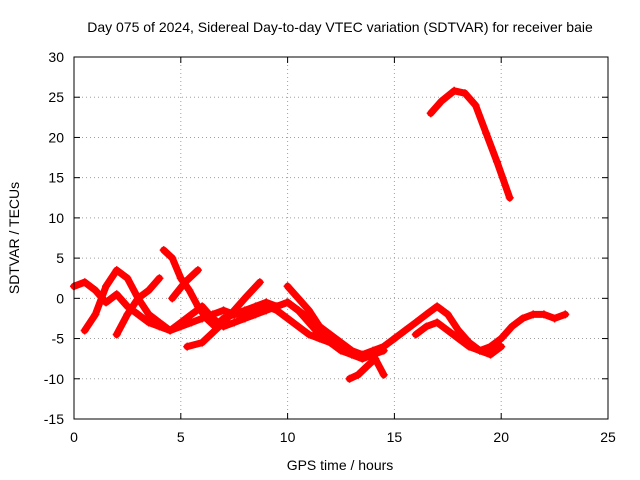  Describe the element at coordinates (395, 437) in the screenshot. I see `x-tick-label: 15` at that location.